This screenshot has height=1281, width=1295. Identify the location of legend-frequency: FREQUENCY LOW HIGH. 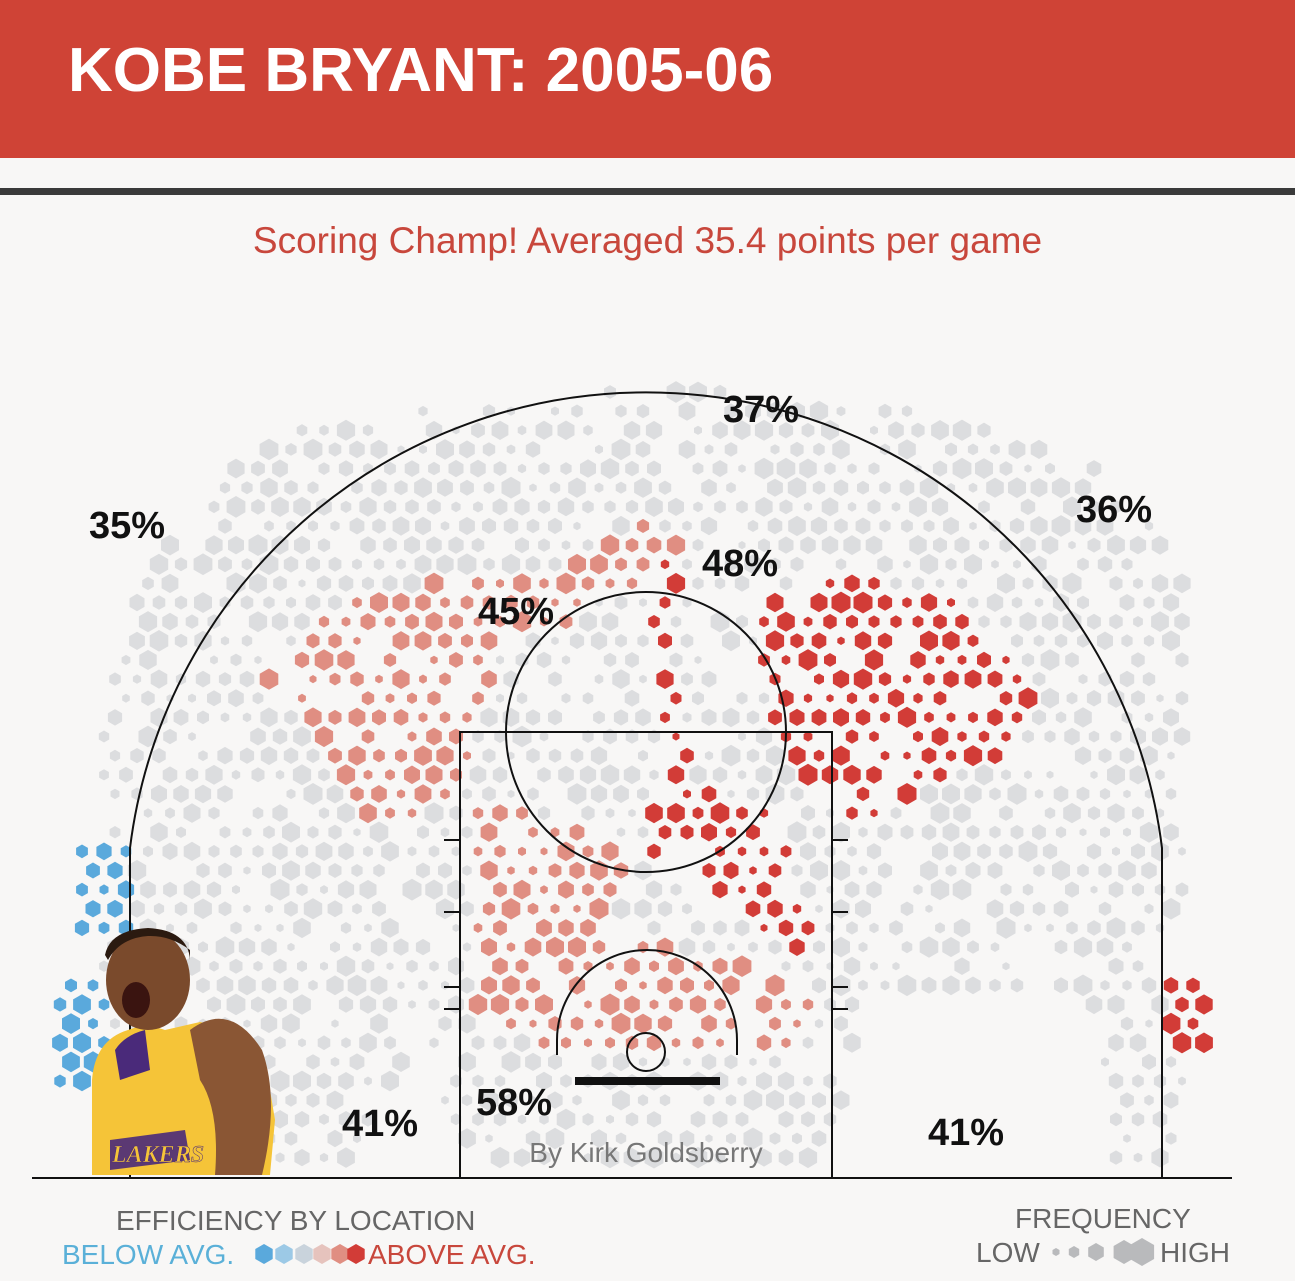
(1103, 1235).